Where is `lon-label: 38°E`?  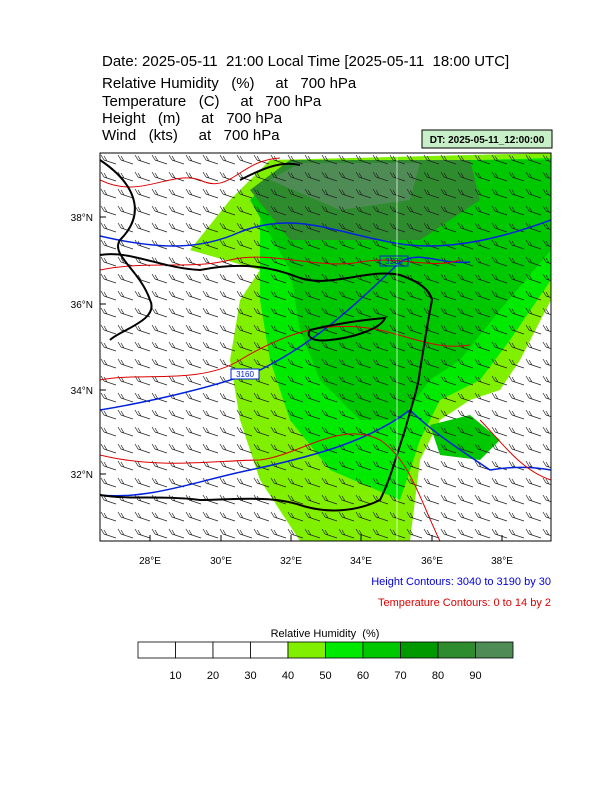
lon-label: 38°E is located at coordinates (502, 561).